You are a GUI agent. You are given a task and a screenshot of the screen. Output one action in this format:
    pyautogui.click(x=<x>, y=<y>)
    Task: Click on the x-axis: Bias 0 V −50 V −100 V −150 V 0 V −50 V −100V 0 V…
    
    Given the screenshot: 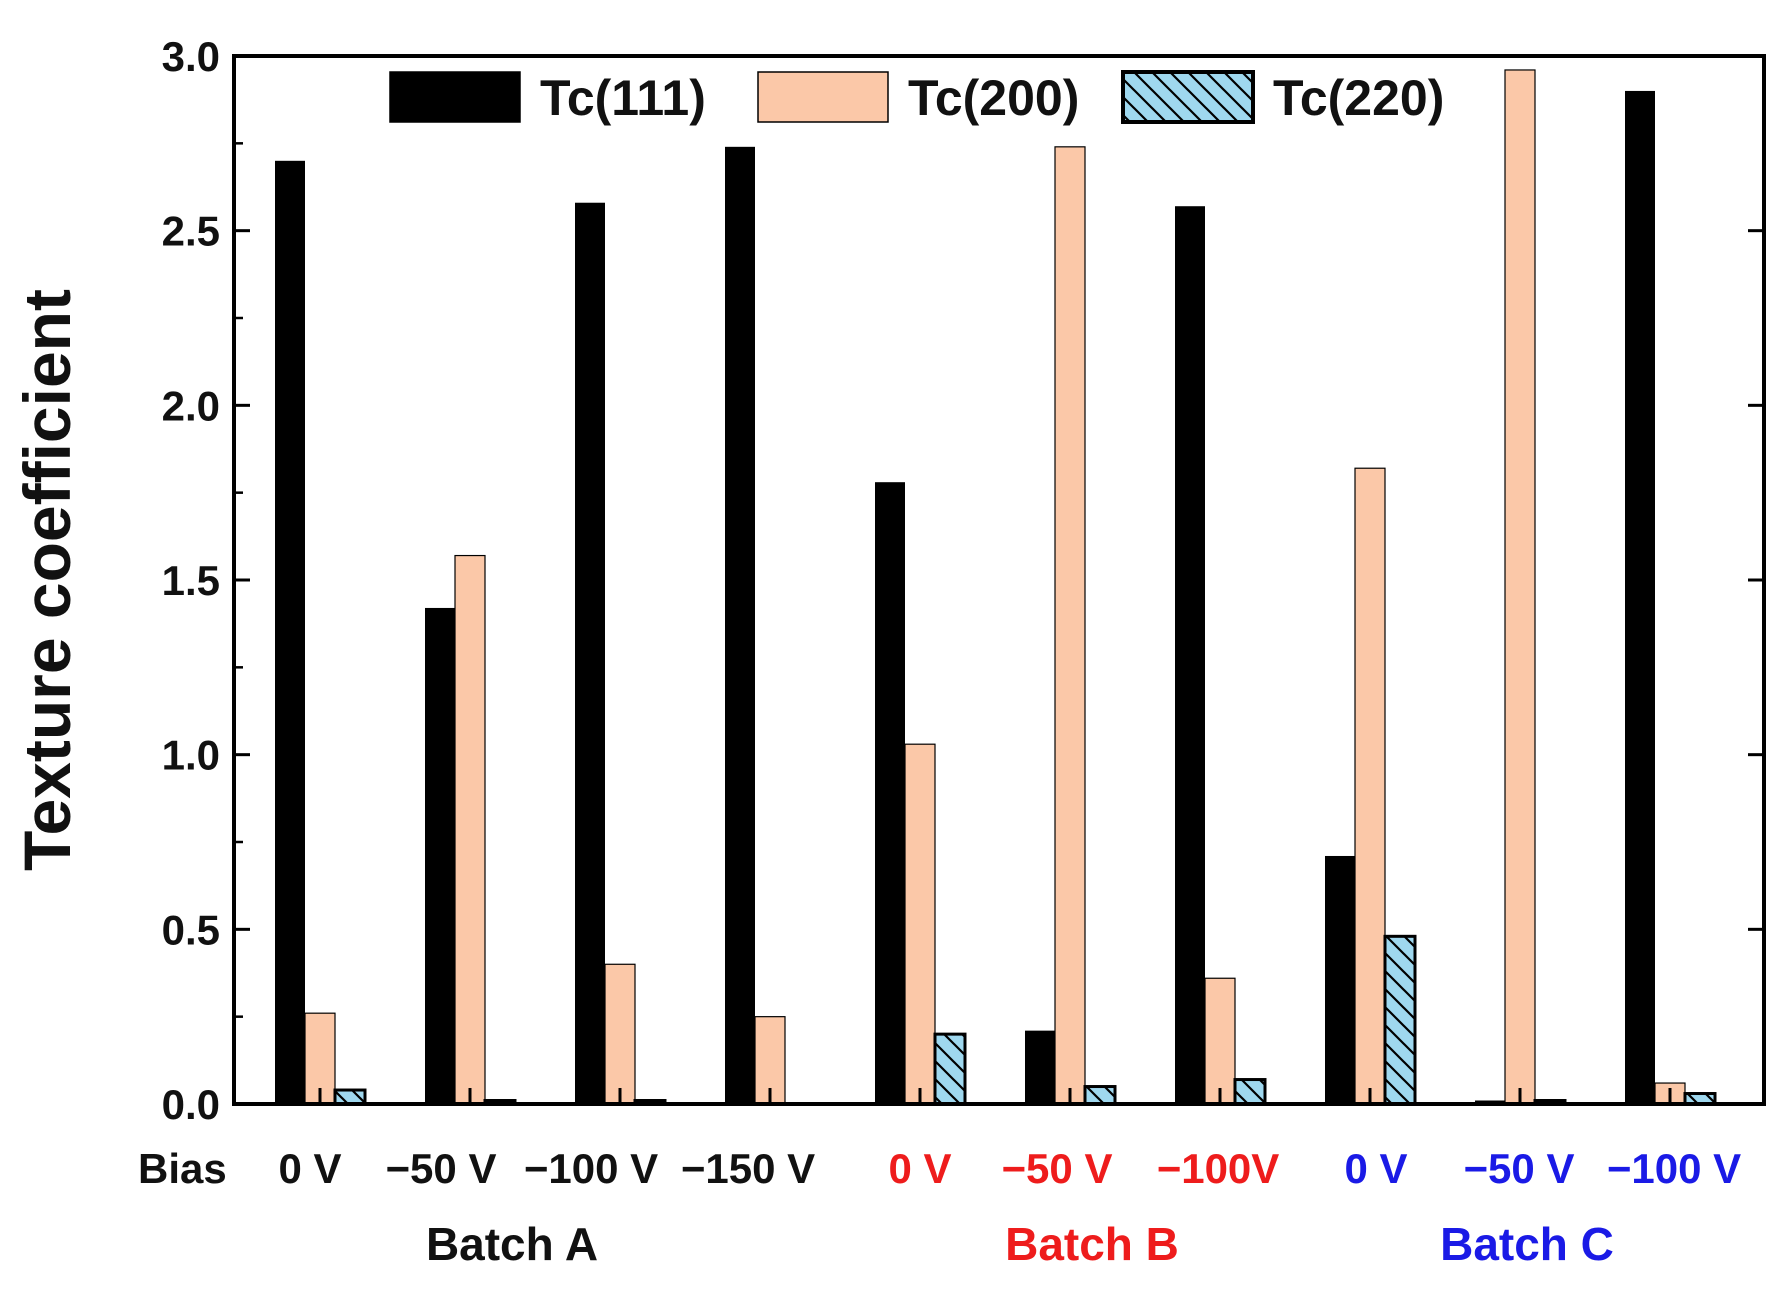 What is the action you would take?
    pyautogui.click(x=939, y=1179)
    